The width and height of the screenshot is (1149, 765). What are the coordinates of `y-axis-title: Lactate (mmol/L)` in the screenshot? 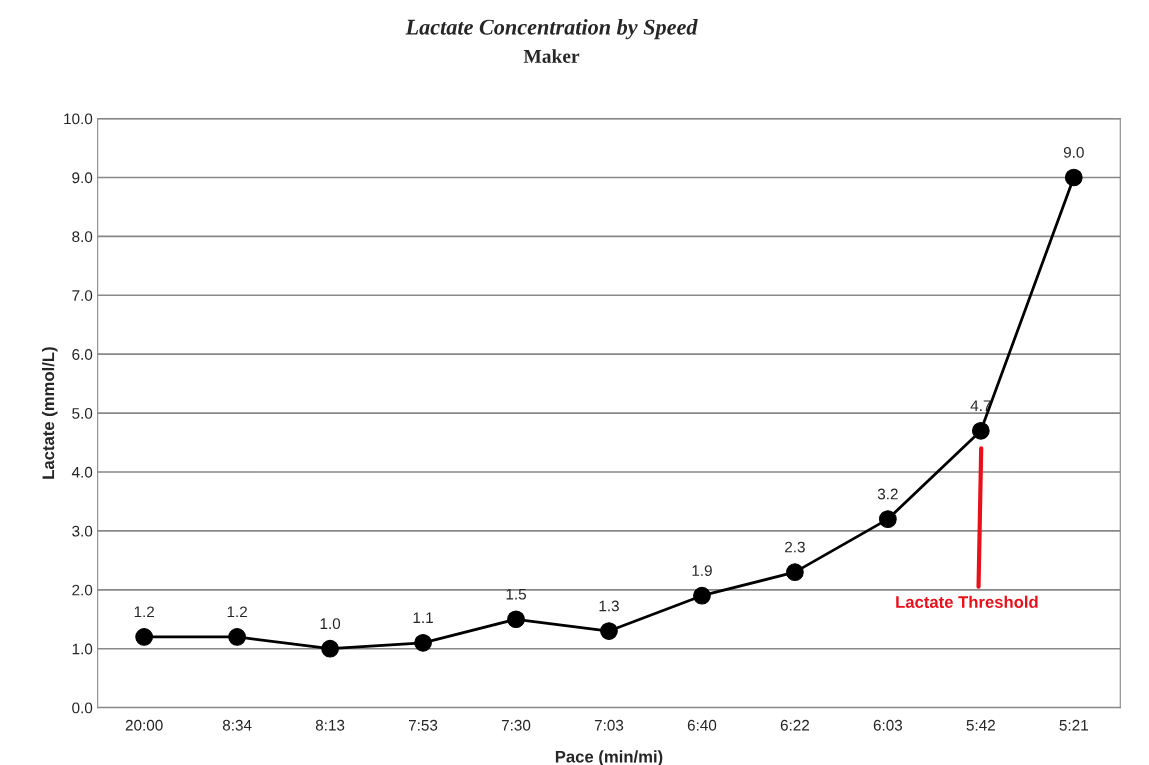 It's located at (49, 413).